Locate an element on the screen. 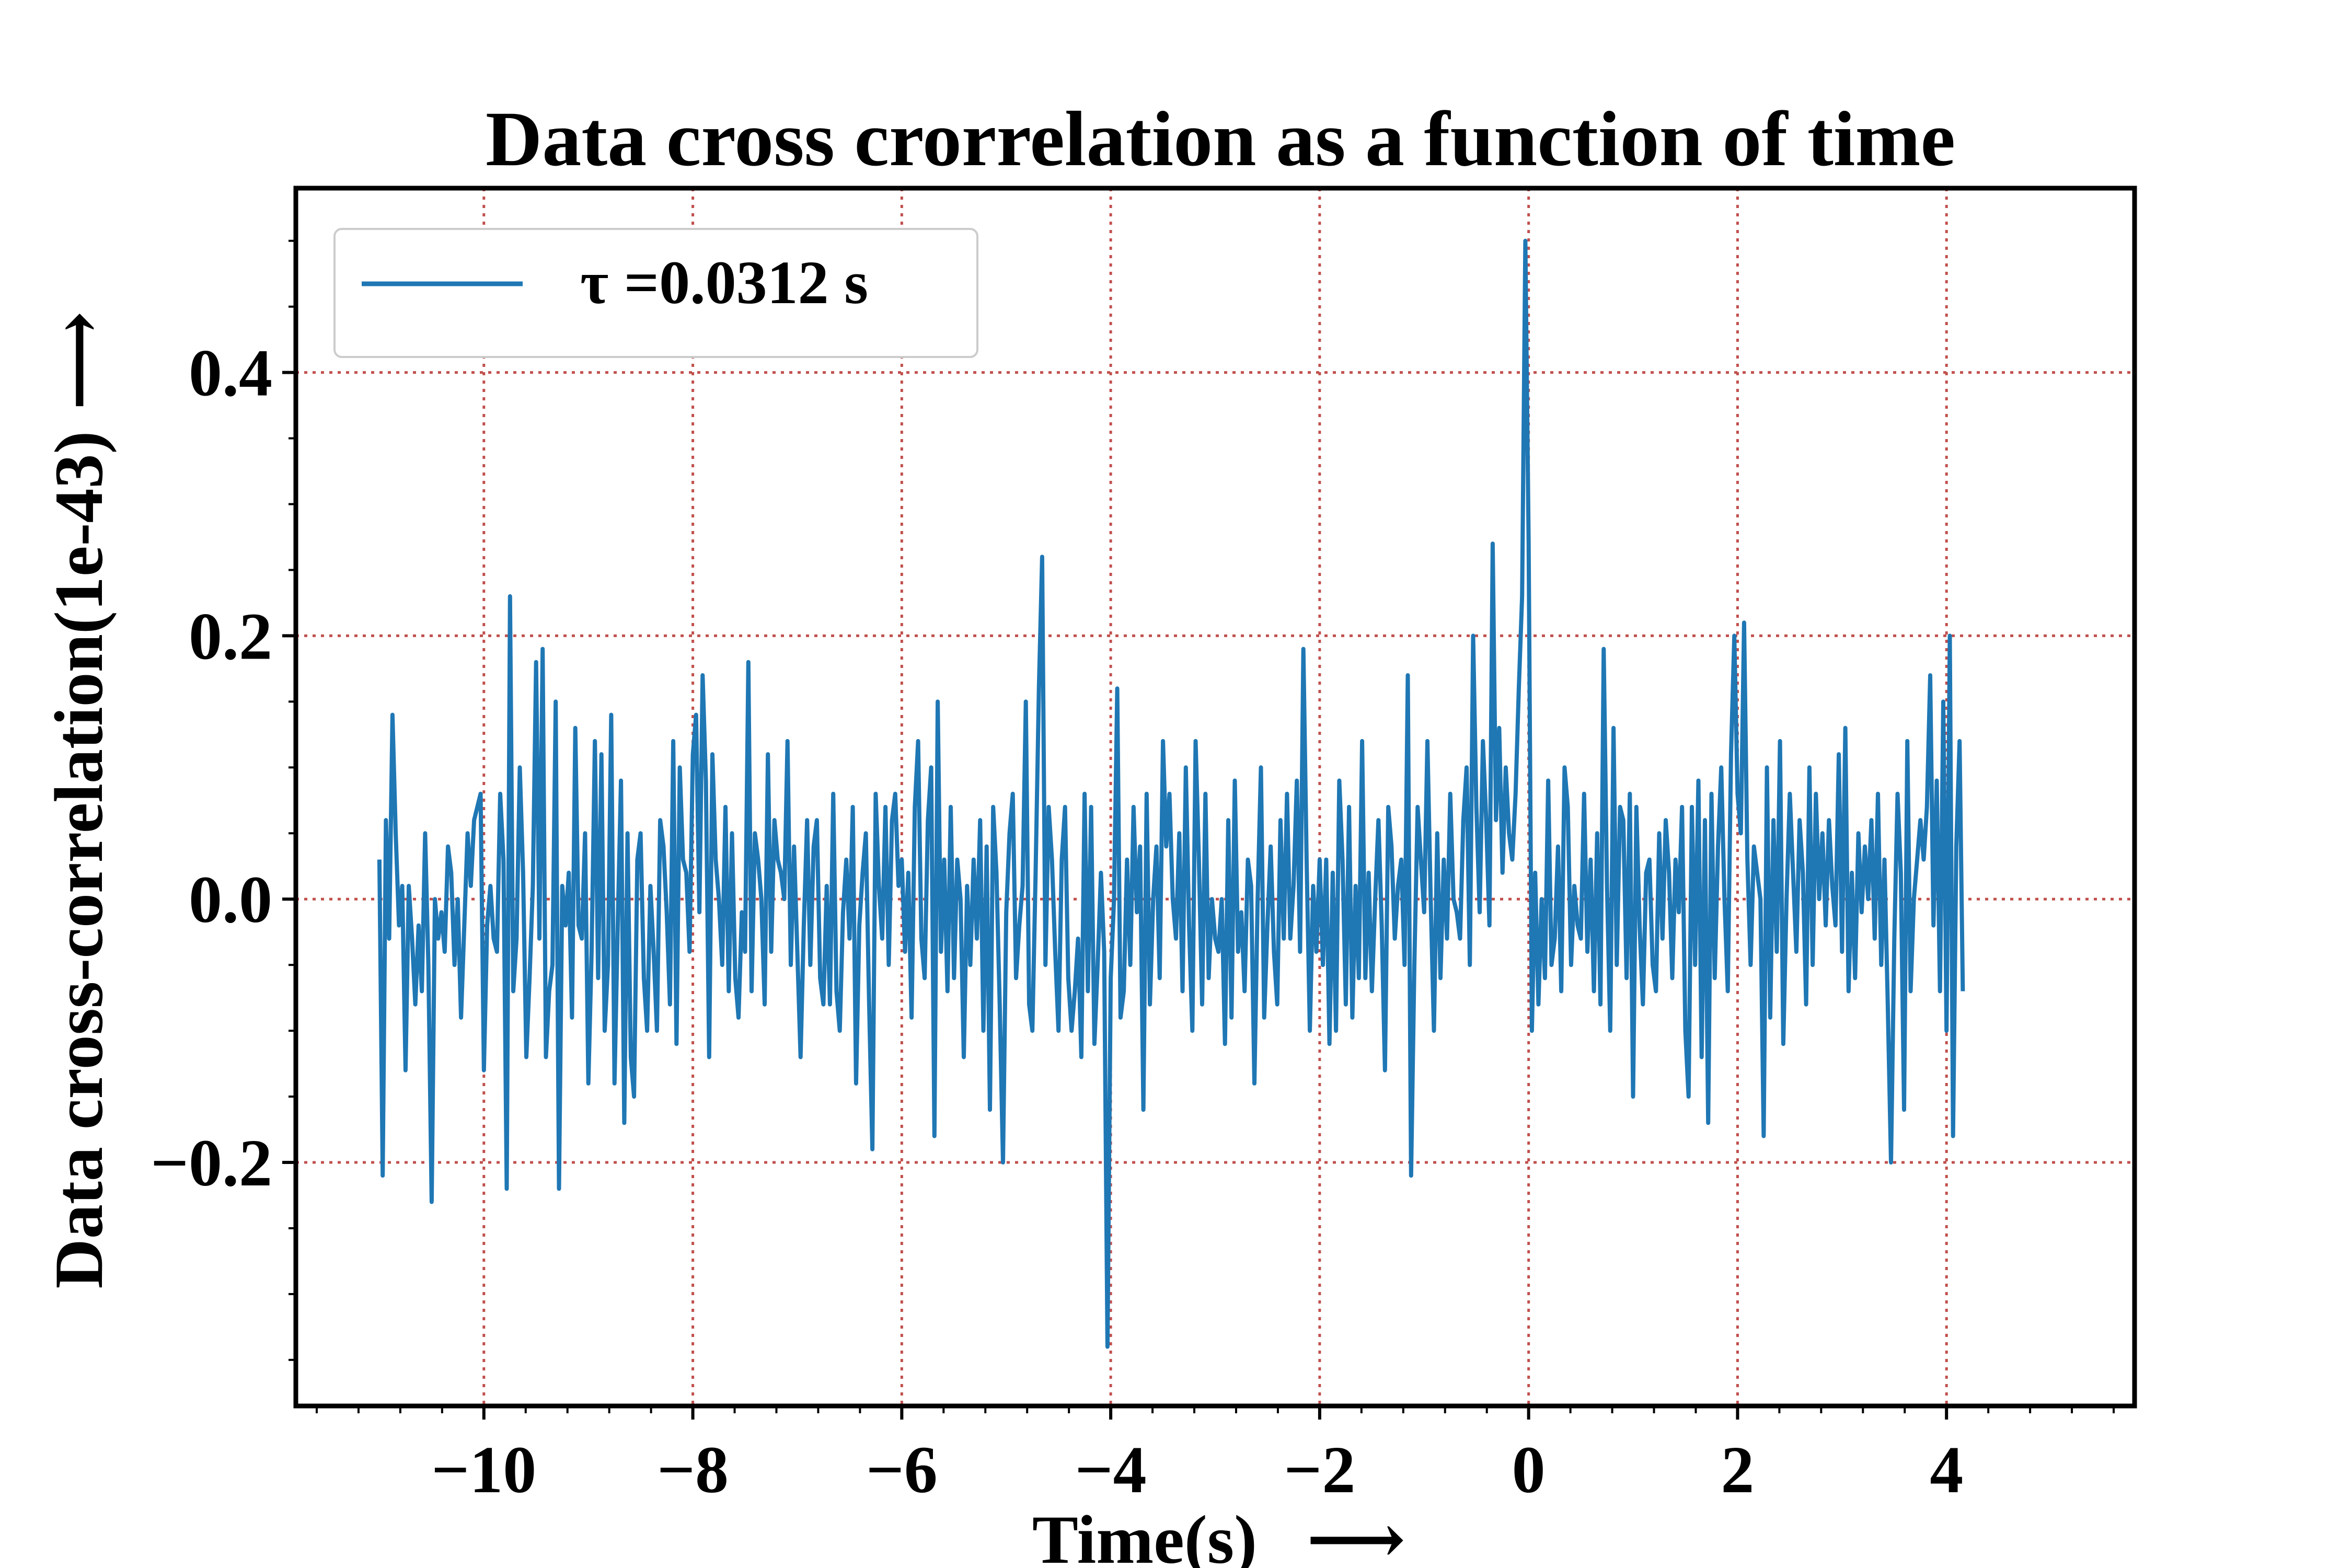 This screenshot has height=1568, width=2352. y-tick-label: 0.4 is located at coordinates (230, 373).